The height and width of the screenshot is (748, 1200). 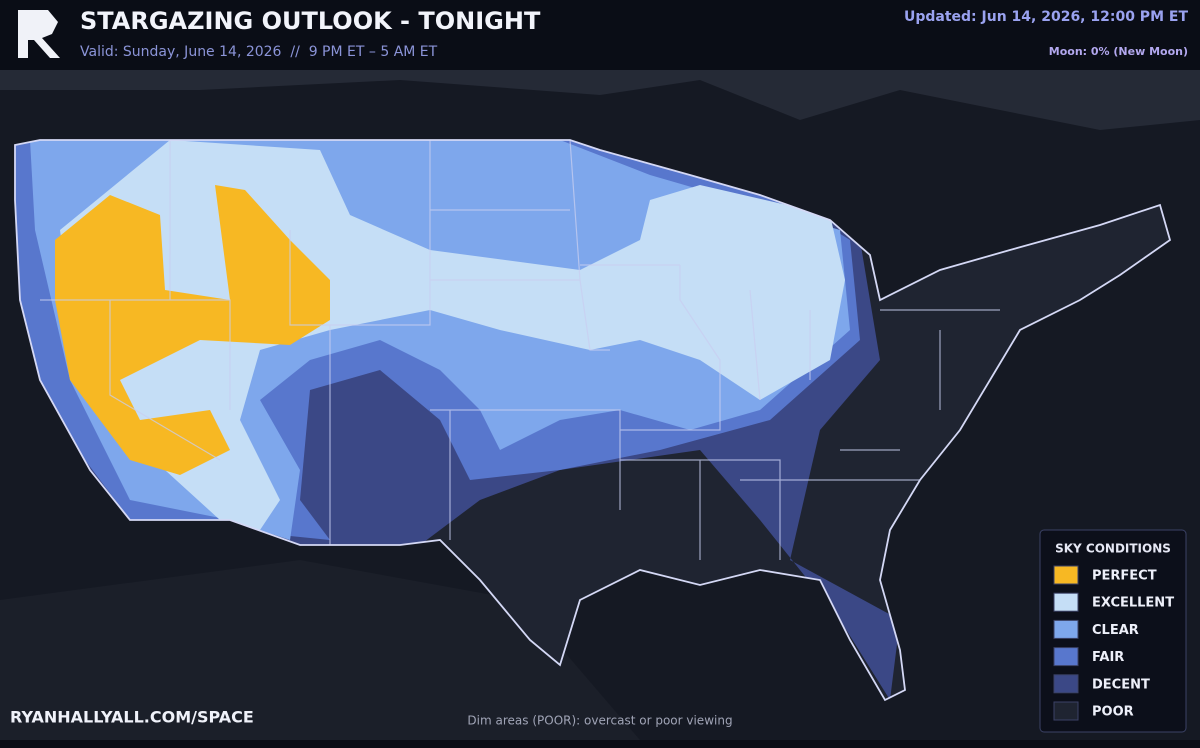 What do you see at coordinates (320, 650) in the screenshot?
I see `mexico-land` at bounding box center [320, 650].